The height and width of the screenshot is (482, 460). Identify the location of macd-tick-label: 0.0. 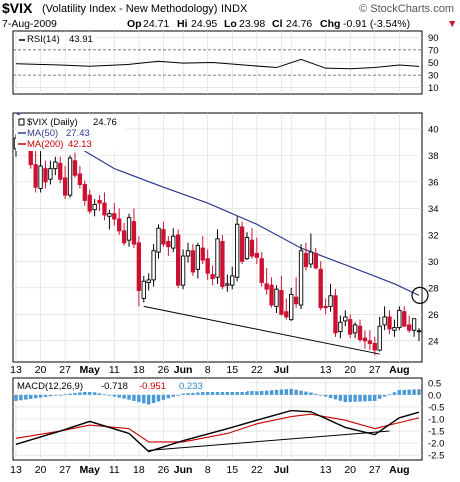
(434, 395).